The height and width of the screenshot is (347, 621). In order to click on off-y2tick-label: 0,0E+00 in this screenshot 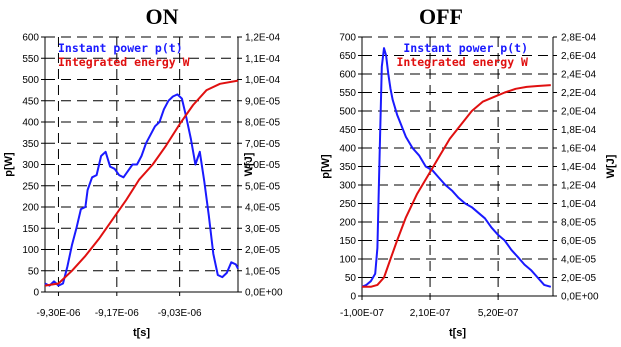, I will do `click(580, 297)`.